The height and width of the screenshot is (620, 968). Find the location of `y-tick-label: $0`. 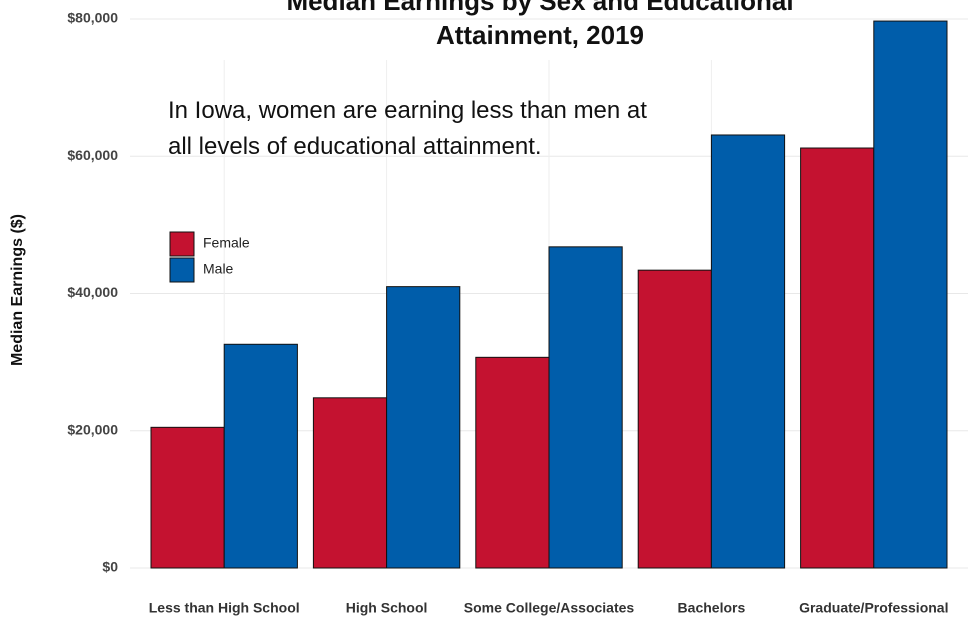

y-tick-label: $0 is located at coordinates (110, 567).